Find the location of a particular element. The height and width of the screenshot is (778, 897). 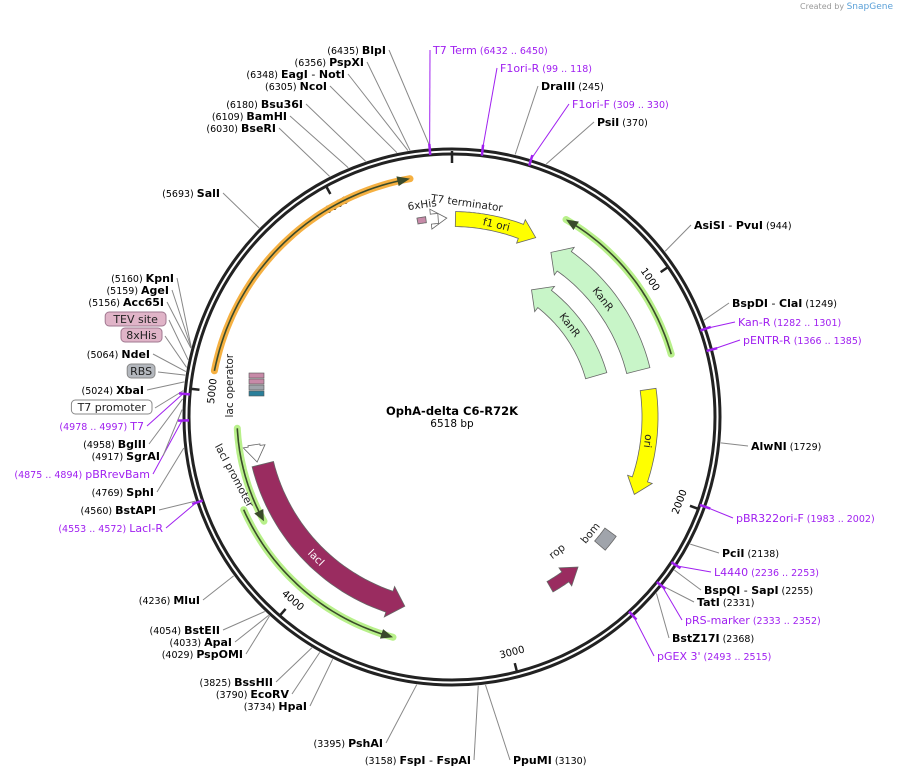

primer-binding-mark is located at coordinates (482, 150).